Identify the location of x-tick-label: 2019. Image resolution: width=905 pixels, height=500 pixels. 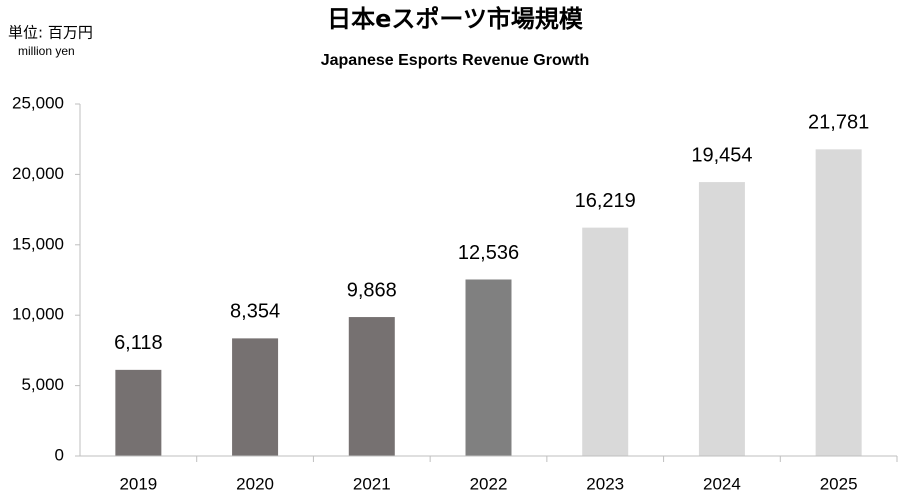
(138, 483).